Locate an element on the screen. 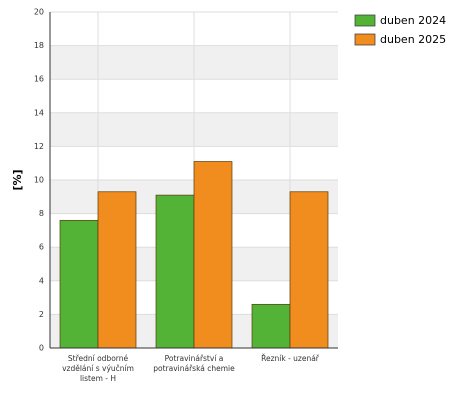 The image size is (450, 400). legend-label: duben 2024 is located at coordinates (413, 20).